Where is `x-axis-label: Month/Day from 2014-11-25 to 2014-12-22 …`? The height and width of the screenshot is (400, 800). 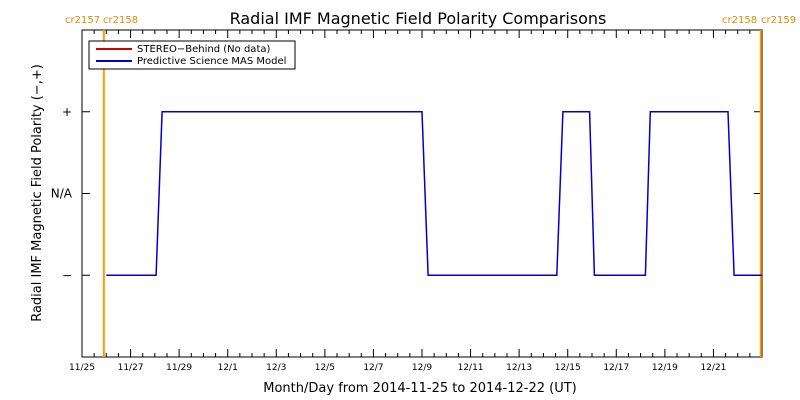
x-axis-label: Month/Day from 2014-11-25 to 2014-12-22 … is located at coordinates (419, 388).